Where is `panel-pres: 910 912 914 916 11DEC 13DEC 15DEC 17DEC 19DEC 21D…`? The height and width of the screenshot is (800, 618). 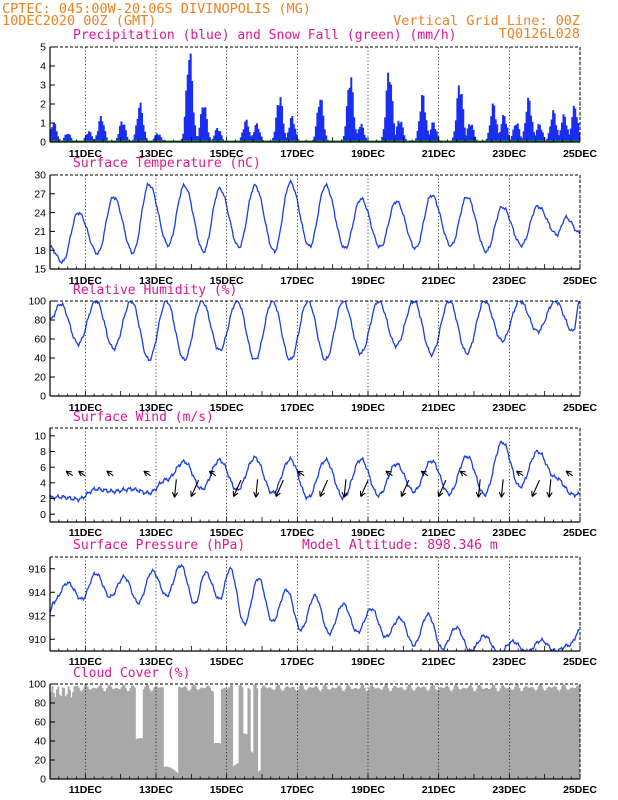
panel-pres: 910 912 914 916 11DEC 13DEC 15DEC 17DEC 19DEC 21D… is located at coordinates (312, 603).